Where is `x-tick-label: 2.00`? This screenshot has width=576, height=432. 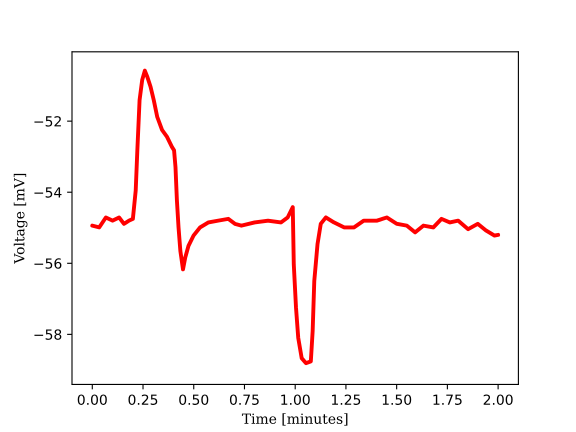 x-tick-label: 2.00 is located at coordinates (498, 399).